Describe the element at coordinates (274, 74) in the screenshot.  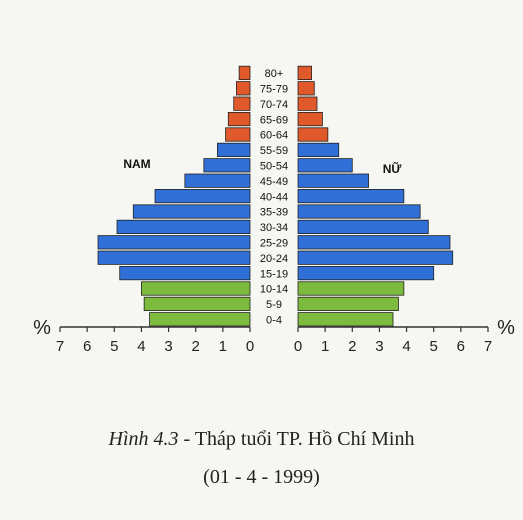
I see `age-label-80+: 80+` at that location.